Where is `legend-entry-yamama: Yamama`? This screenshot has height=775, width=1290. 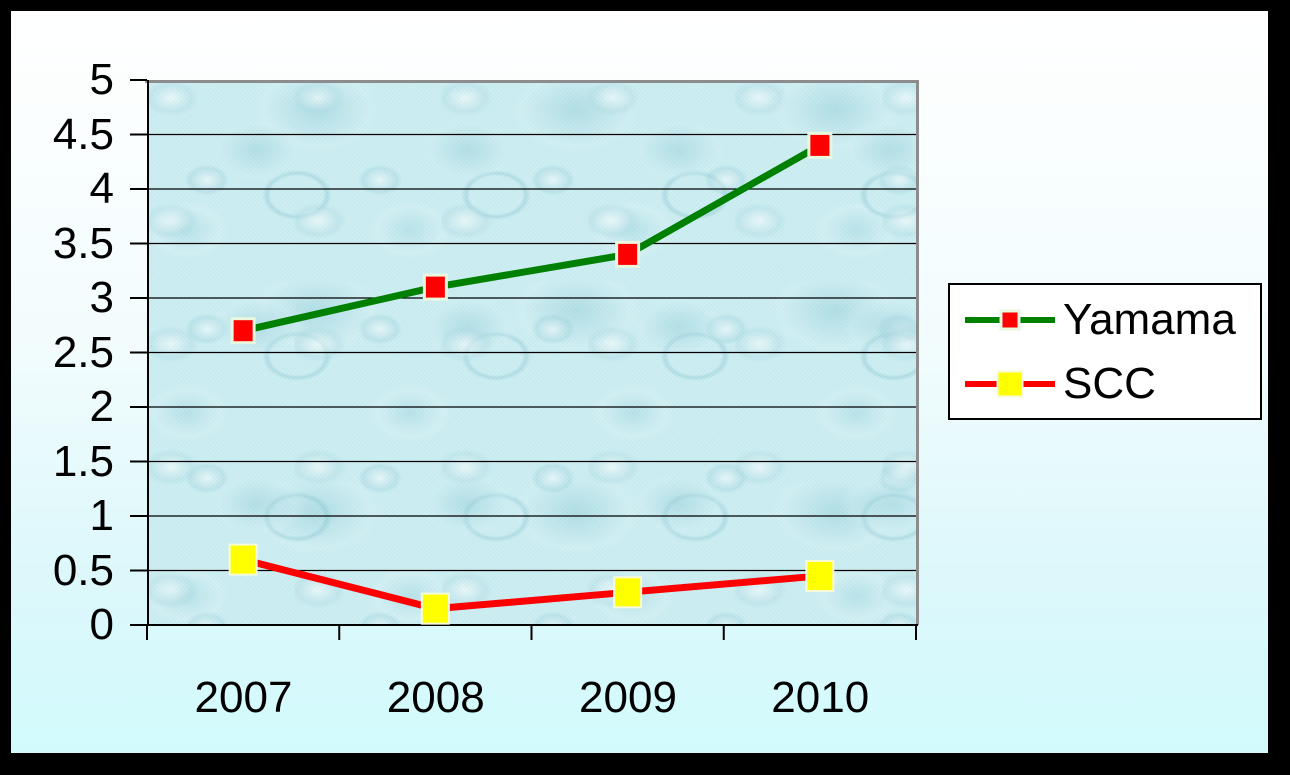 legend-entry-yamama: Yamama is located at coordinates (1112, 319).